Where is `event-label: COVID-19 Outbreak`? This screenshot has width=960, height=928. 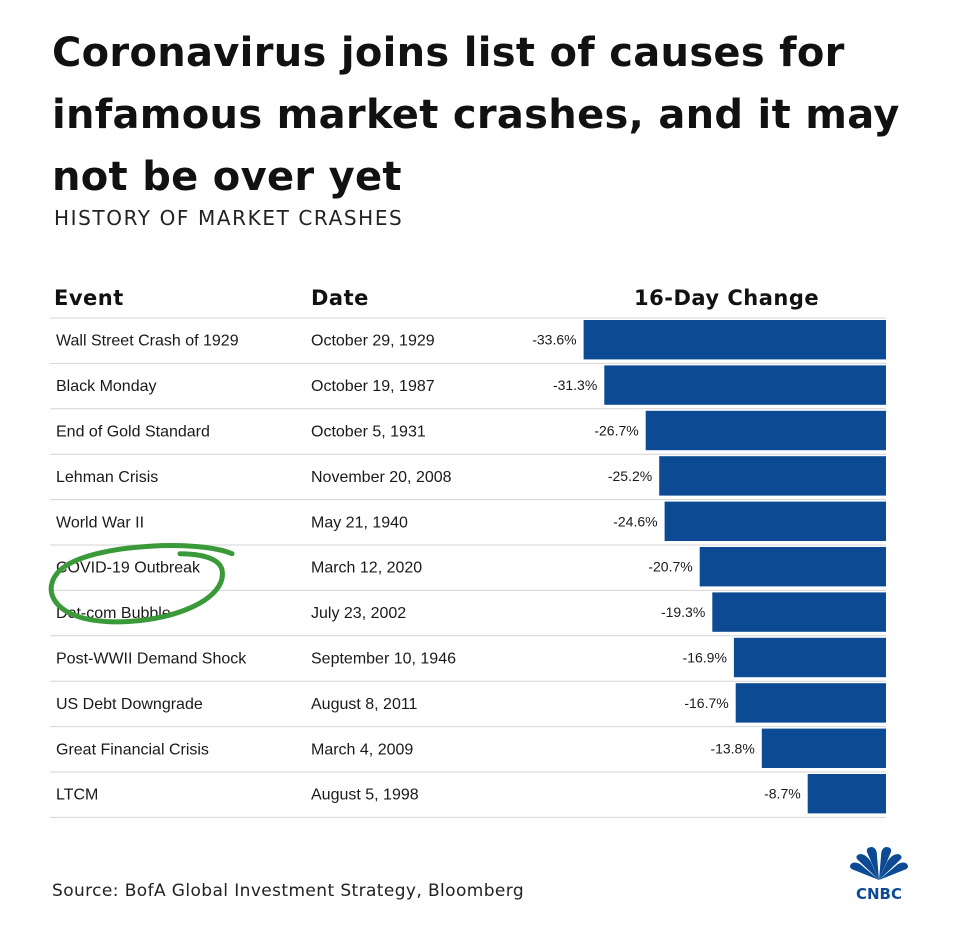 event-label: COVID-19 Outbreak is located at coordinates (128, 568).